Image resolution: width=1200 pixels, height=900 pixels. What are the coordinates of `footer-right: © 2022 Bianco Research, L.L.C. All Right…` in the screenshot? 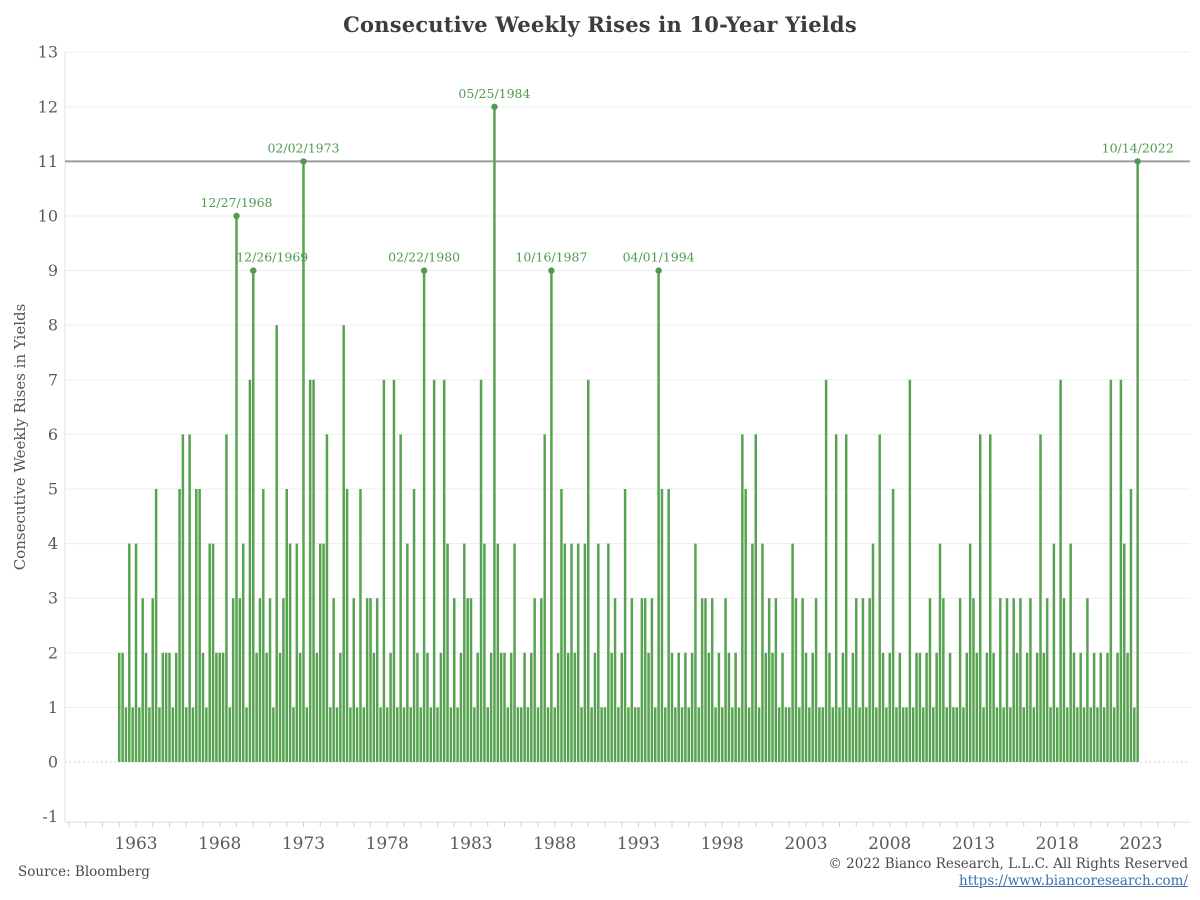 It's located at (1008, 873).